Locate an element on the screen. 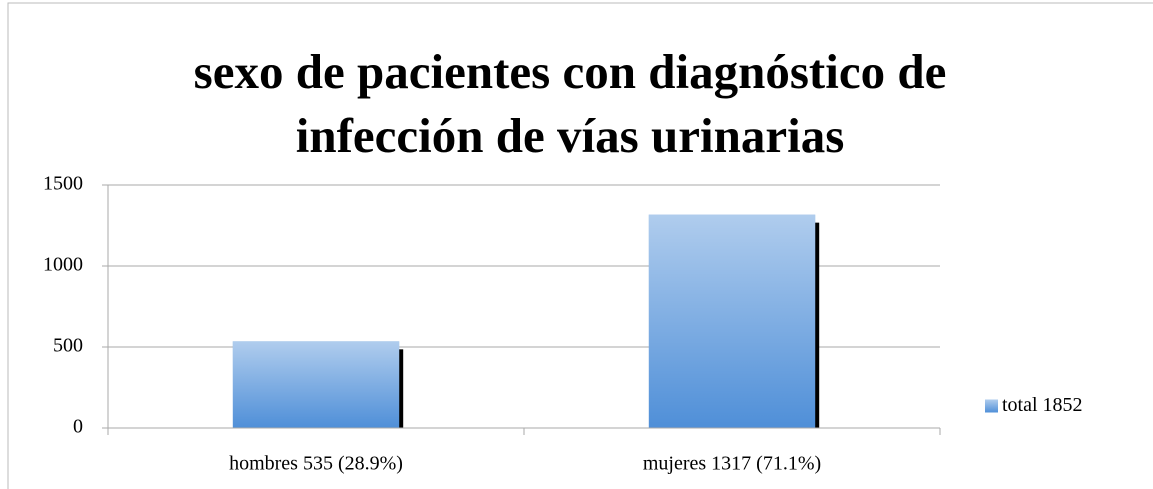  y-tick-label: 1000 is located at coordinates (63, 265).